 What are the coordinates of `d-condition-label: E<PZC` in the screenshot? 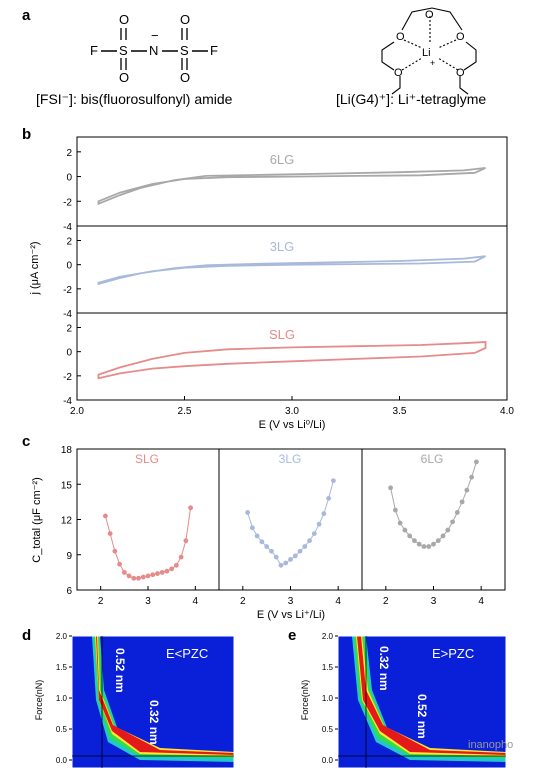 It's located at (187, 653).